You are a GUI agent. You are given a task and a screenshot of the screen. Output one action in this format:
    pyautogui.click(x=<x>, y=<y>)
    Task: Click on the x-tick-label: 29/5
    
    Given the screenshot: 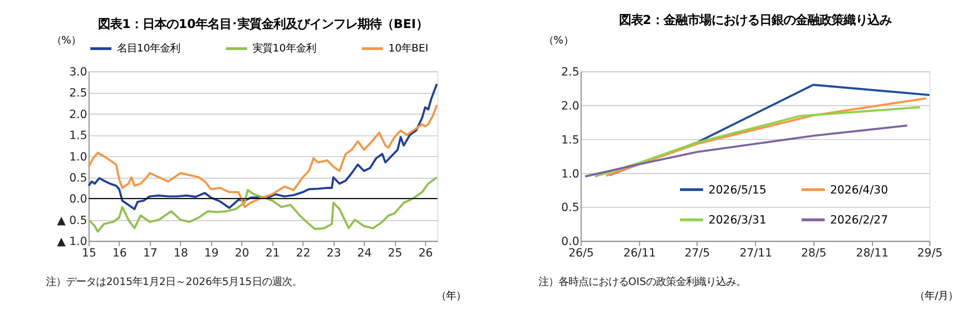 What is the action you would take?
    pyautogui.click(x=930, y=253)
    